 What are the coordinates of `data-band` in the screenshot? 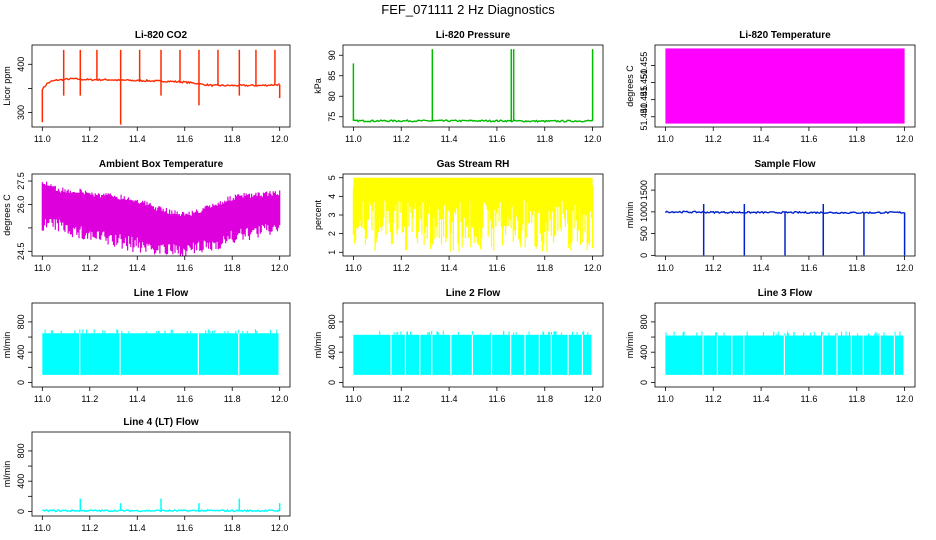 It's located at (785, 86).